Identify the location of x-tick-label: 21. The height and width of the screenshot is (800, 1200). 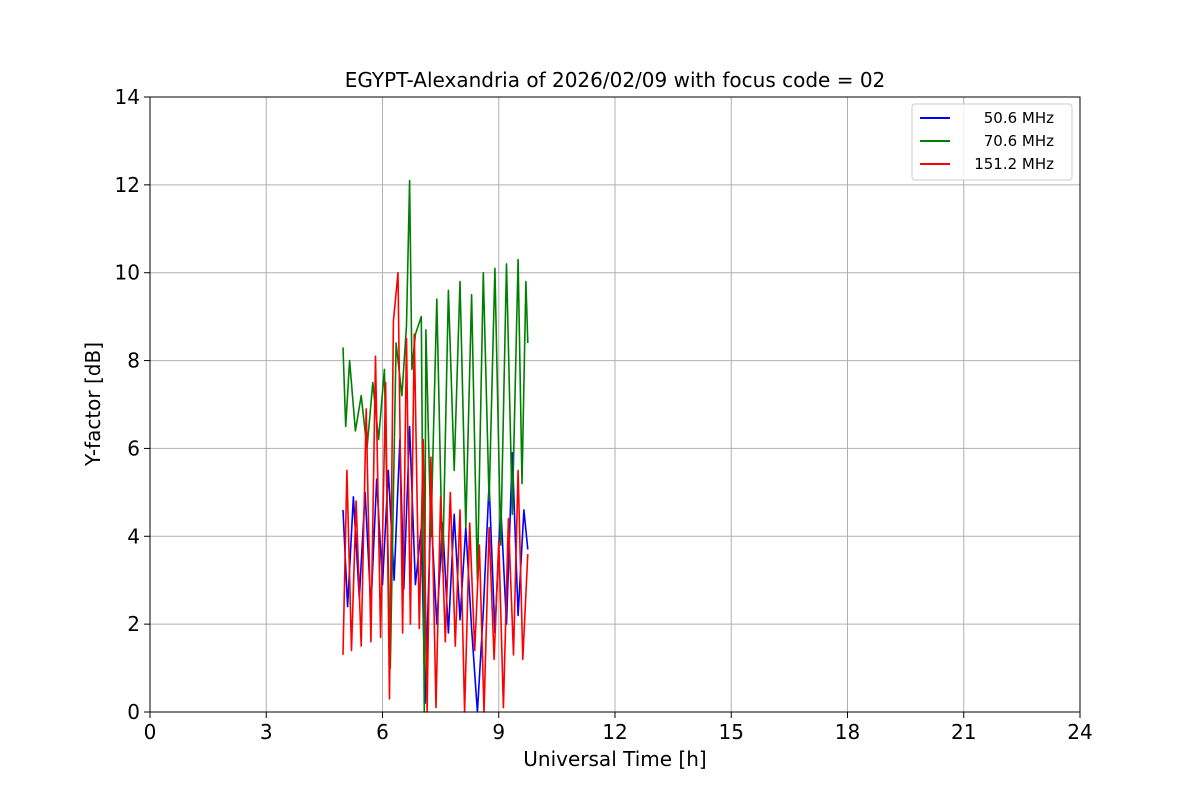
(963, 732).